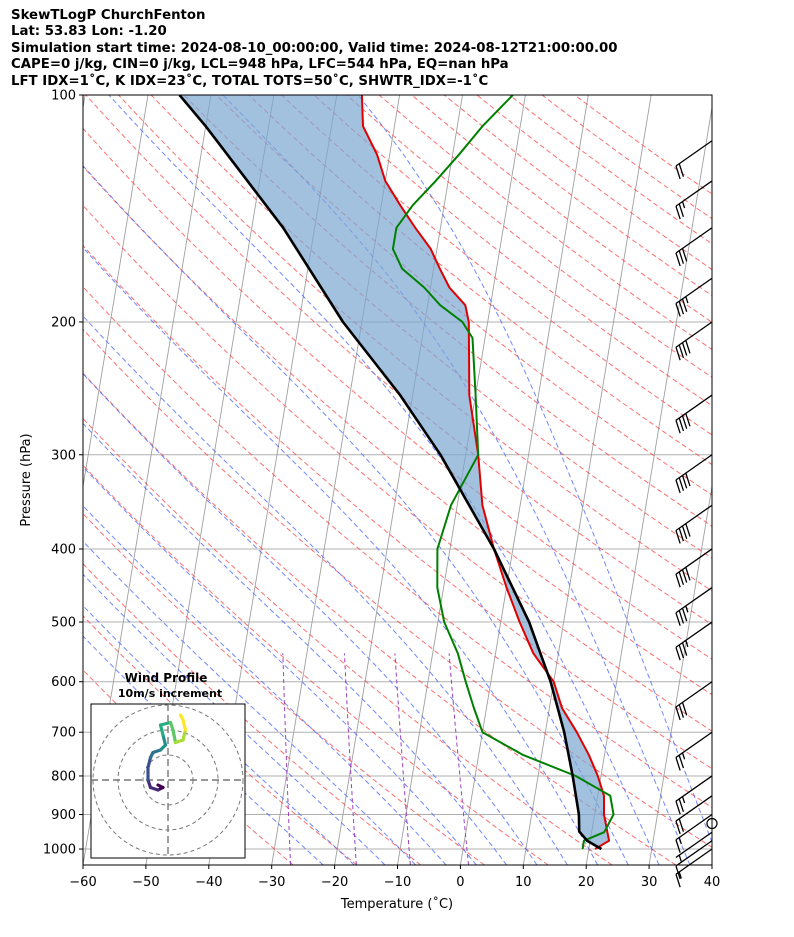 This screenshot has width=794, height=937. What do you see at coordinates (63, 815) in the screenshot?
I see `y-tick-label: 900` at bounding box center [63, 815].